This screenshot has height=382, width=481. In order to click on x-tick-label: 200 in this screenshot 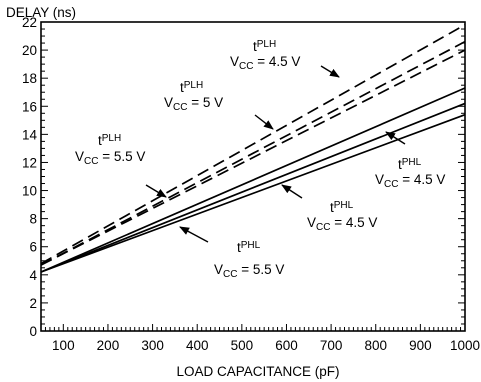, I will do `click(108, 345)`.